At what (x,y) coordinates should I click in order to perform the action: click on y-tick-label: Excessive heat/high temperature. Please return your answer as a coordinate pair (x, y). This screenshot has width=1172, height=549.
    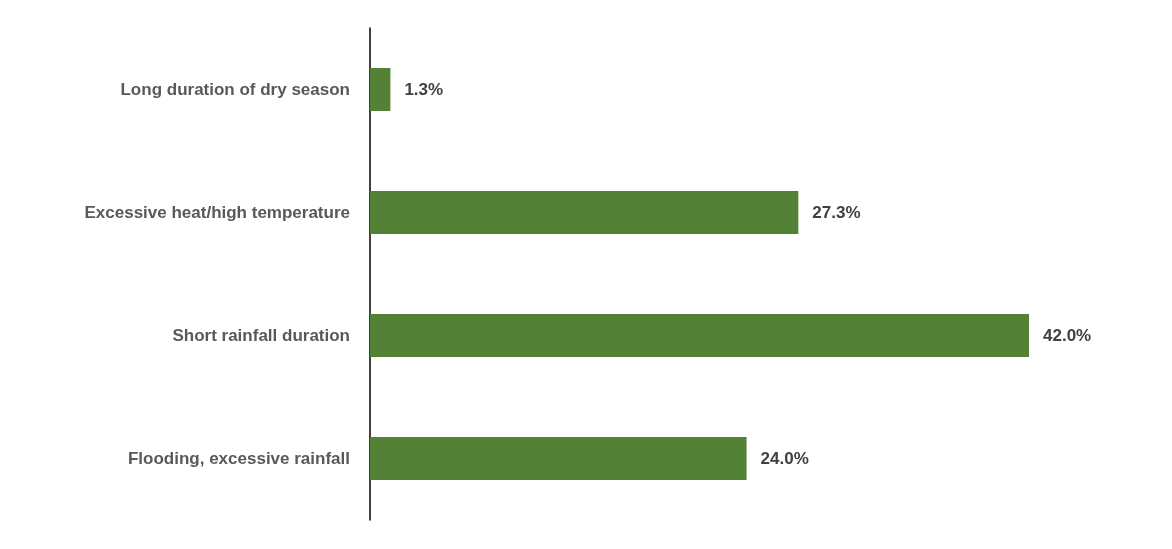
    Looking at the image, I should click on (217, 212).